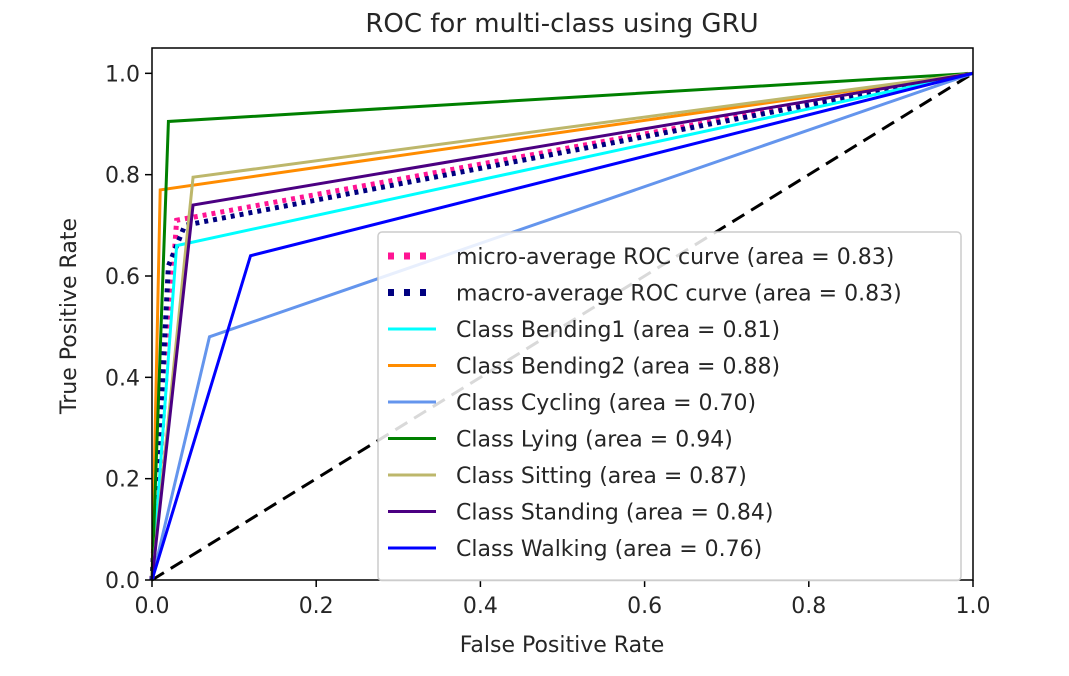 Image resolution: width=1069 pixels, height=676 pixels. Describe the element at coordinates (122, 378) in the screenshot. I see `y-tick-label: 0.4` at that location.